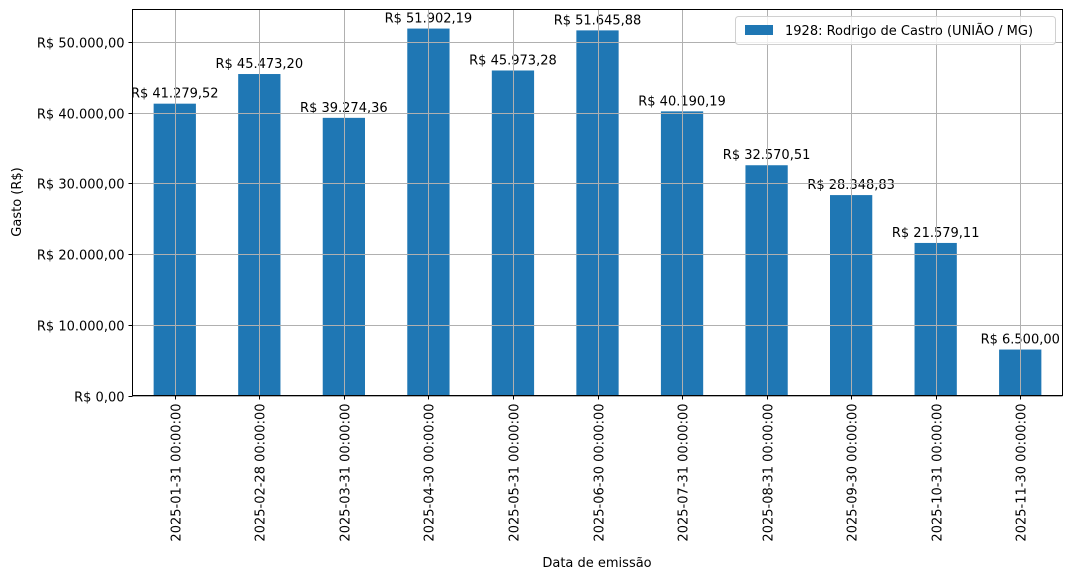 Image resolution: width=1072 pixels, height=580 pixels. Describe the element at coordinates (769, 473) in the screenshot. I see `x-tick-label: 2025-08-31 00:00:00` at that location.